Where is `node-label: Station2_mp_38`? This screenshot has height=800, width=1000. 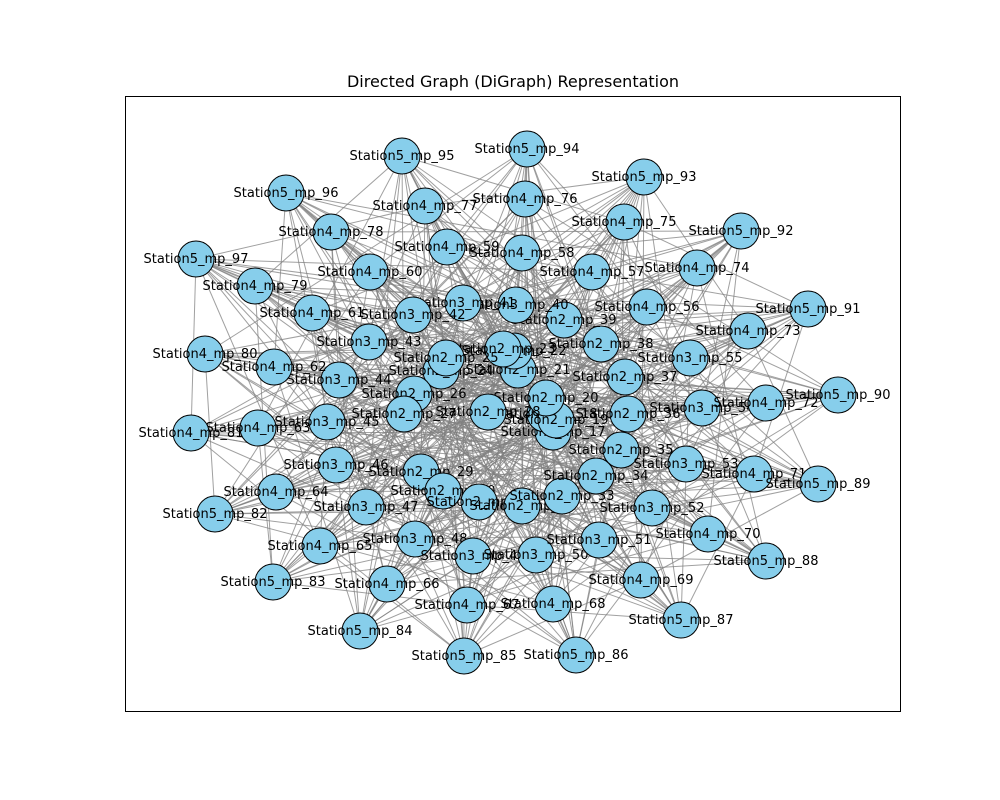
node-label: Station2_mp_38 is located at coordinates (601, 344).